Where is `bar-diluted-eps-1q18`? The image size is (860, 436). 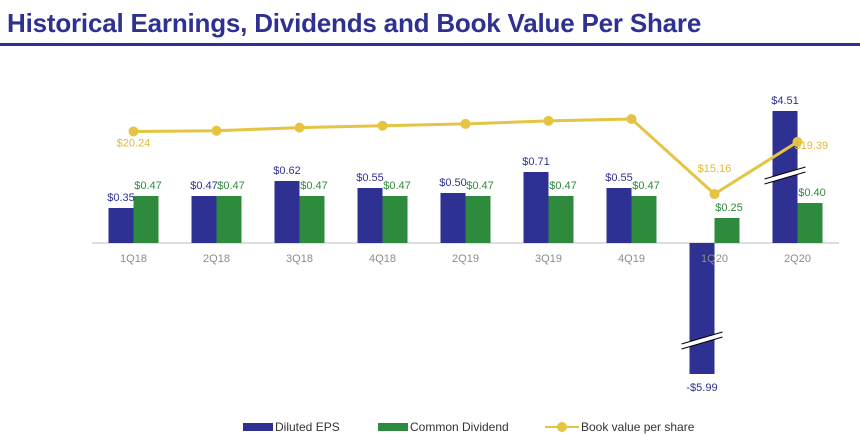 bar-diluted-eps-1q18 is located at coordinates (121, 225).